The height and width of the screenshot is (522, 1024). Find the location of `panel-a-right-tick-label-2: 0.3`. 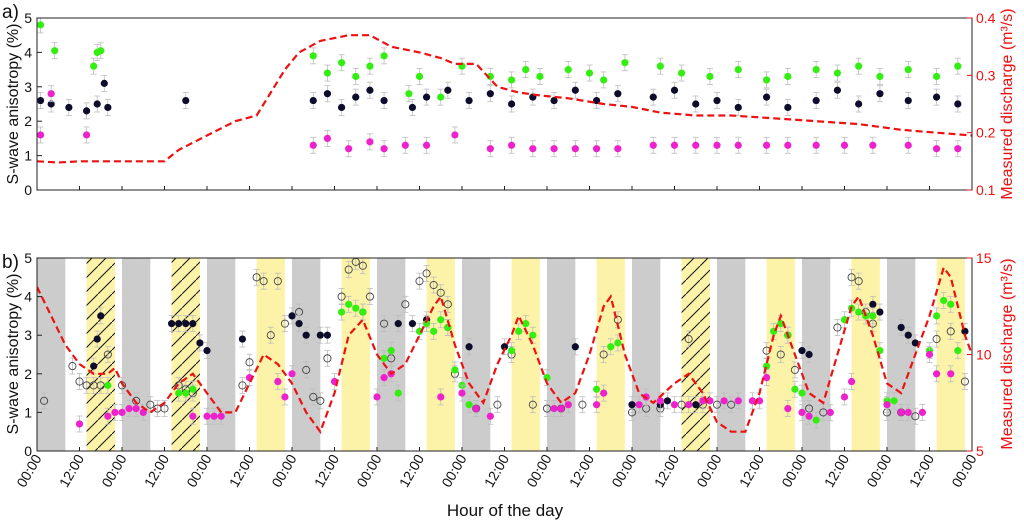

panel-a-right-tick-label-2: 0.3 is located at coordinates (986, 75).